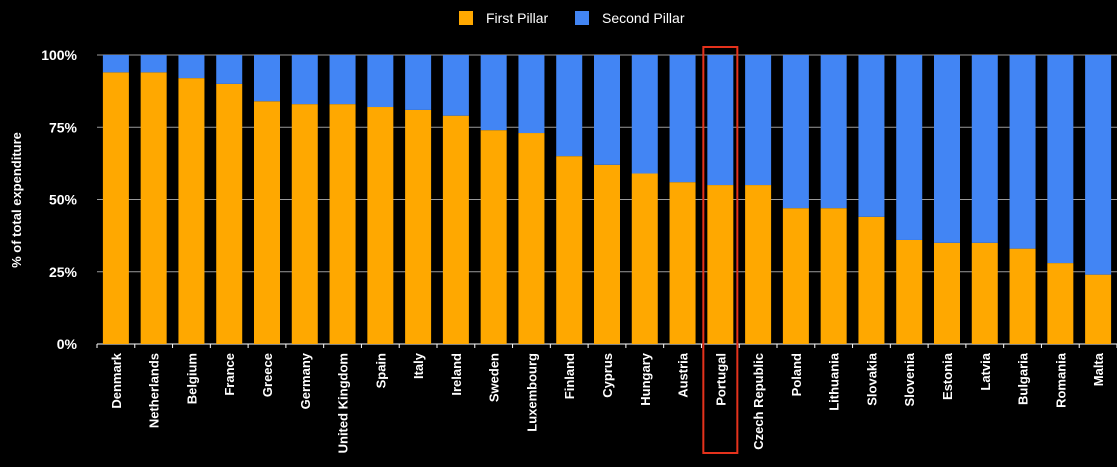  I want to click on bar-first-pillar-ireland, so click(455, 229).